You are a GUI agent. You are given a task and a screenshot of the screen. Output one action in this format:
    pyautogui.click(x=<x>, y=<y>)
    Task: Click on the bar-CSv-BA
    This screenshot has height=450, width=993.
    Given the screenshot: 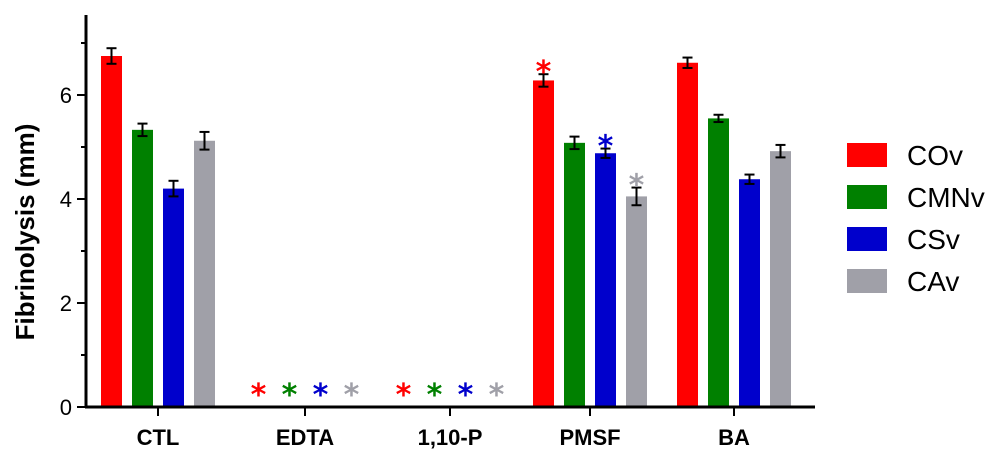 What is the action you would take?
    pyautogui.click(x=749, y=293)
    